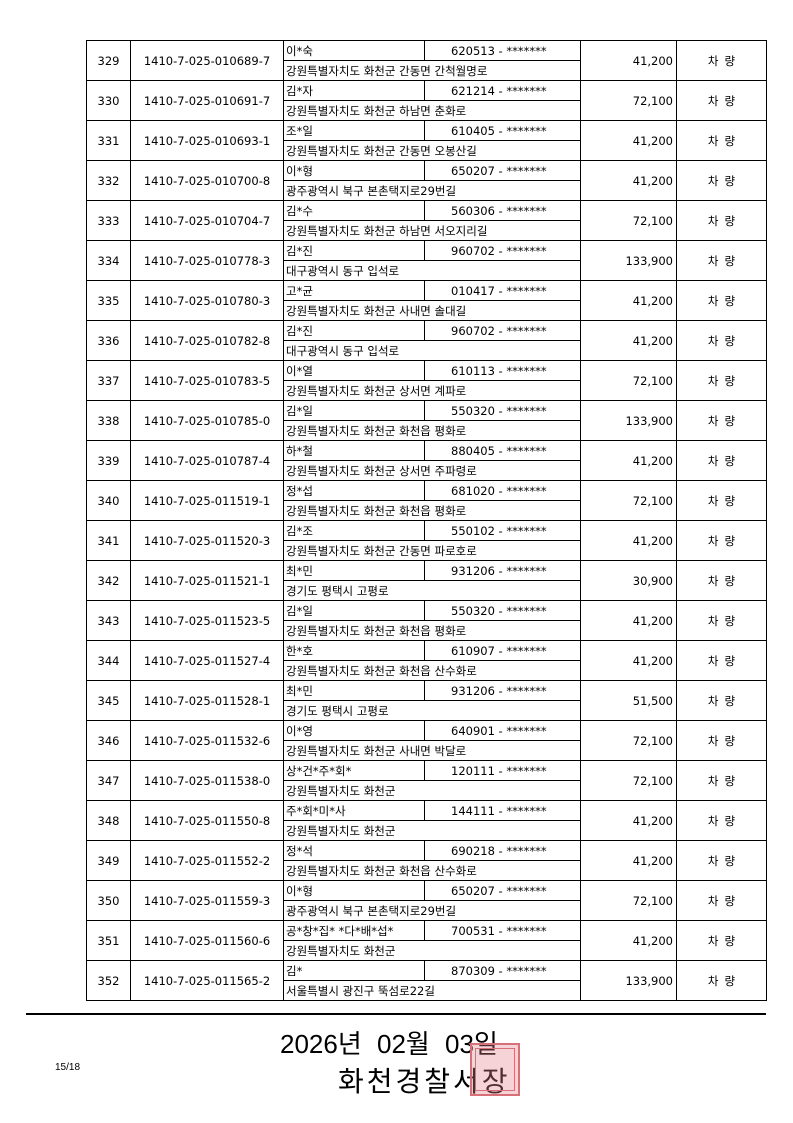  What do you see at coordinates (108, 140) in the screenshot?
I see `row-number: 331` at bounding box center [108, 140].